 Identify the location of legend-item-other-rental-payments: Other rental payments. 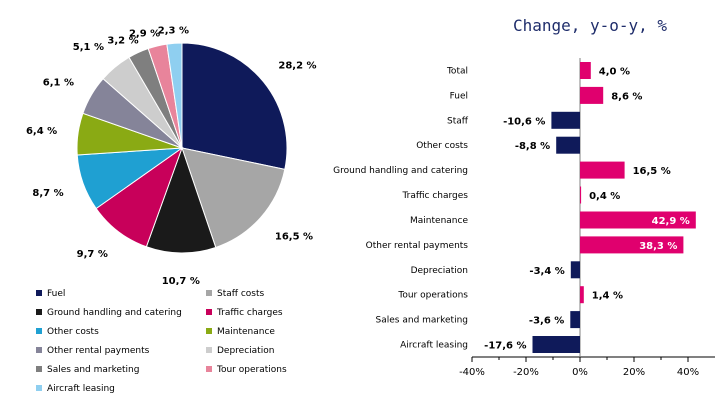
(92, 351).